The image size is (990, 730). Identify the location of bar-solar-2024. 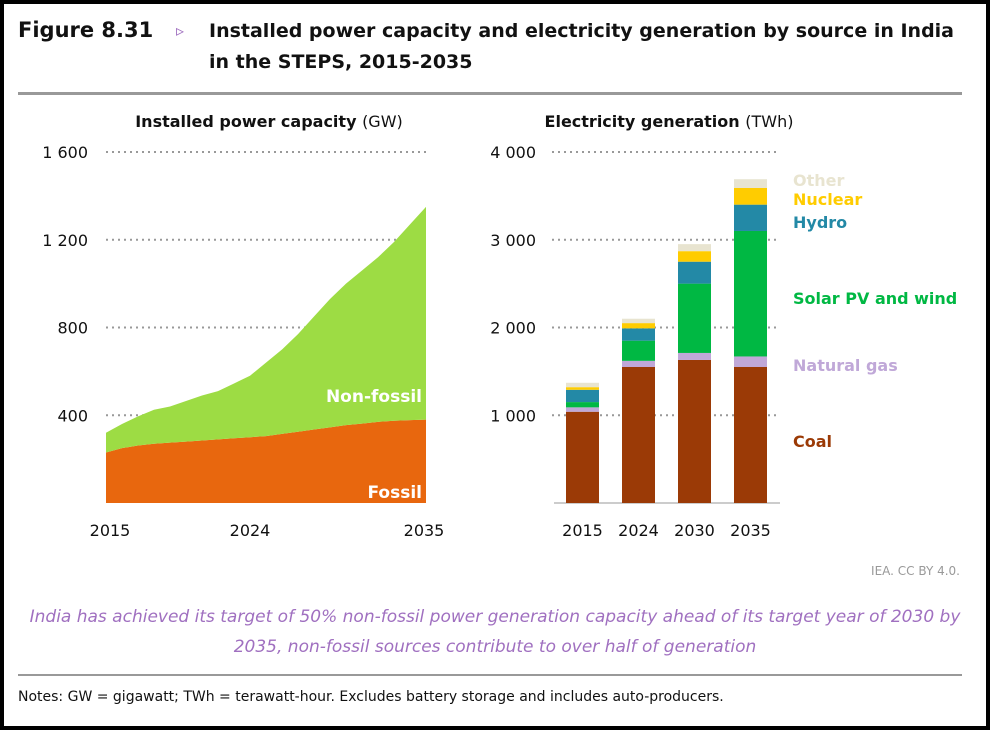
(638, 350).